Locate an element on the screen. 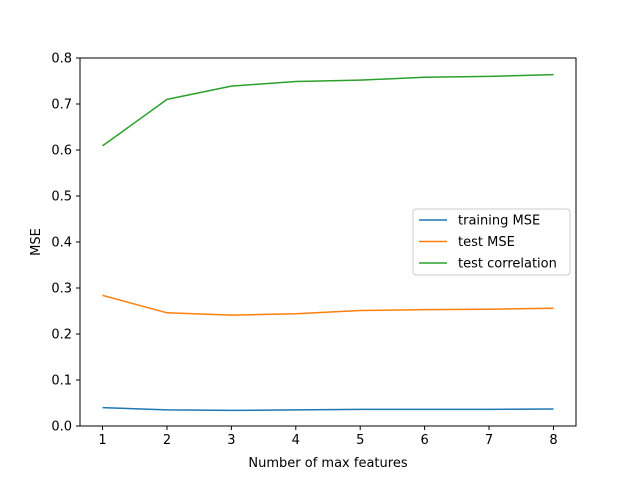  legend-entry: test MSE is located at coordinates (486, 242).